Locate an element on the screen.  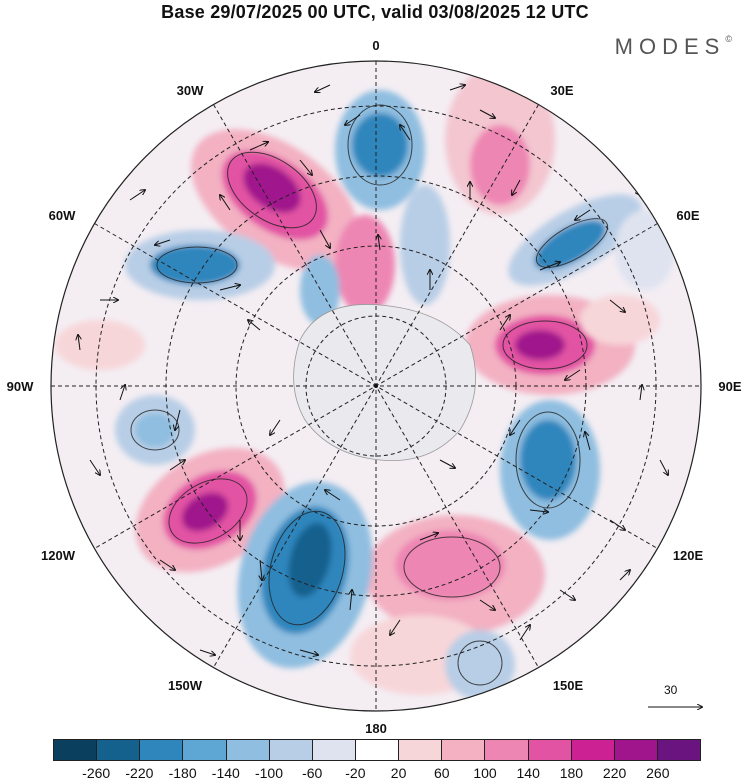
colorbar-tick-label: 220 is located at coordinates (614, 773).